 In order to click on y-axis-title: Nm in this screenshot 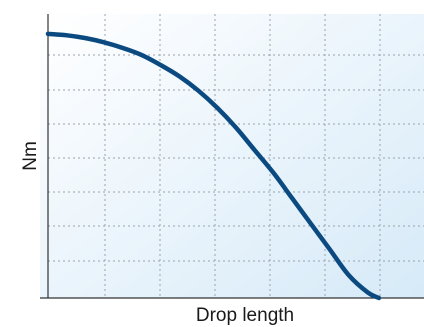, I will do `click(30, 156)`.